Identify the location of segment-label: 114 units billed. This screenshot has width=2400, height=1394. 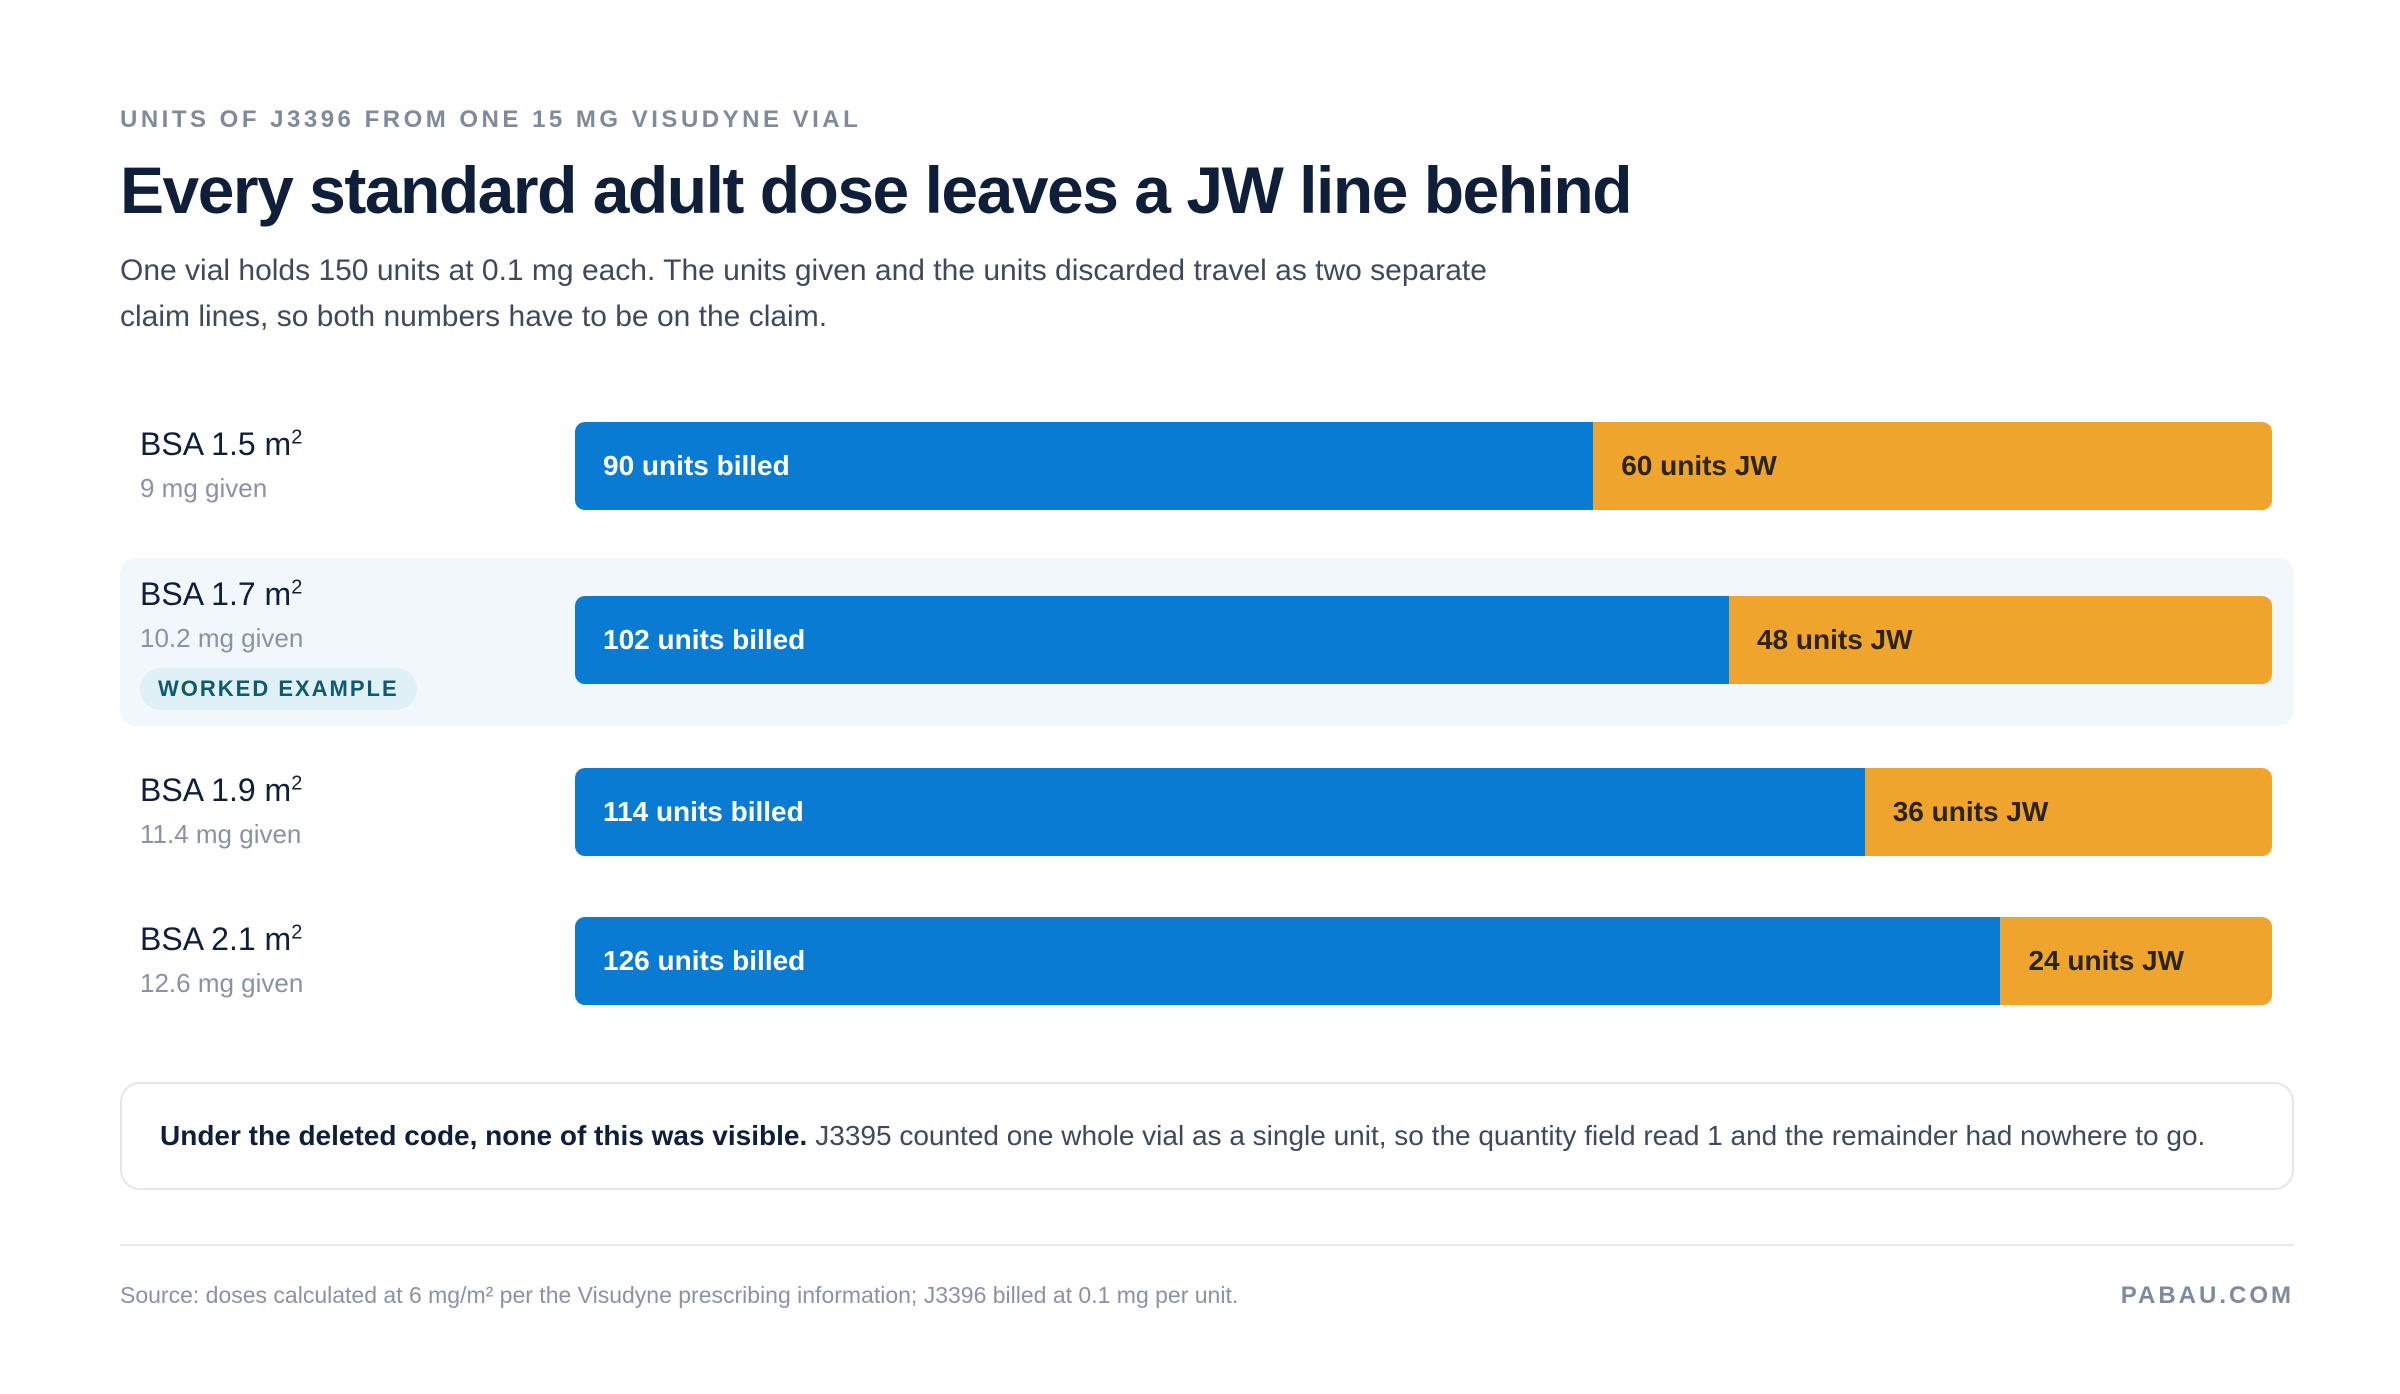
(703, 811).